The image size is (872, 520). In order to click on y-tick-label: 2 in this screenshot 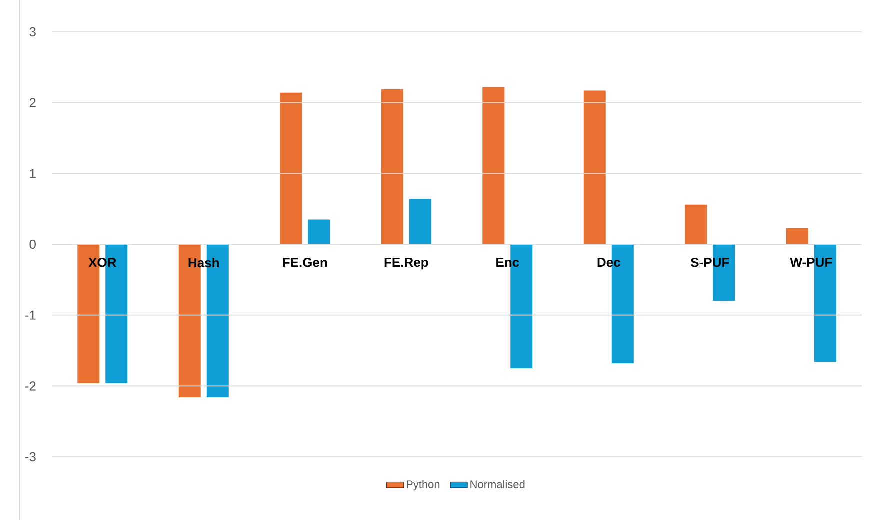, I will do `click(33, 103)`.